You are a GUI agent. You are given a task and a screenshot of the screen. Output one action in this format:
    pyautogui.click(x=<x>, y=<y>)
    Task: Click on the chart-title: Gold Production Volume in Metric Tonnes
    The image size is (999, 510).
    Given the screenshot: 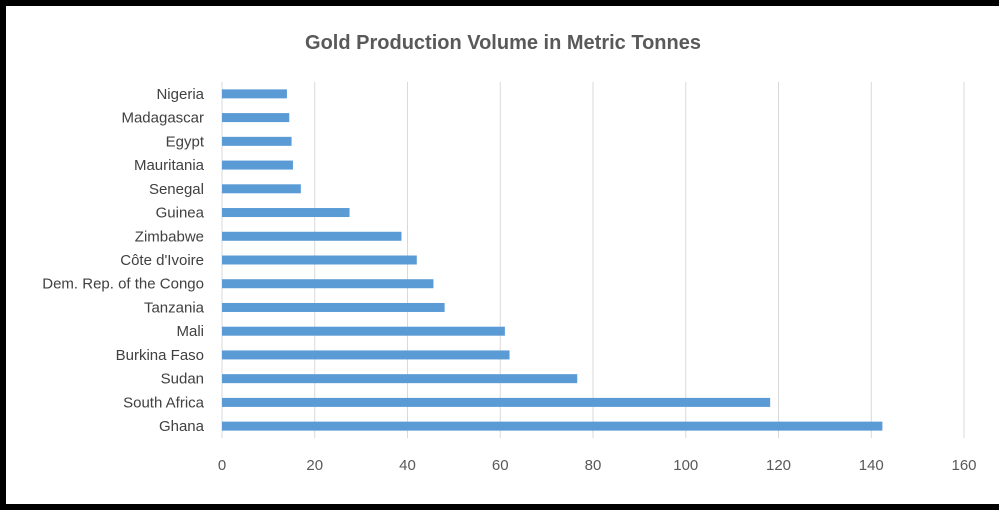 What is the action you would take?
    pyautogui.click(x=503, y=43)
    